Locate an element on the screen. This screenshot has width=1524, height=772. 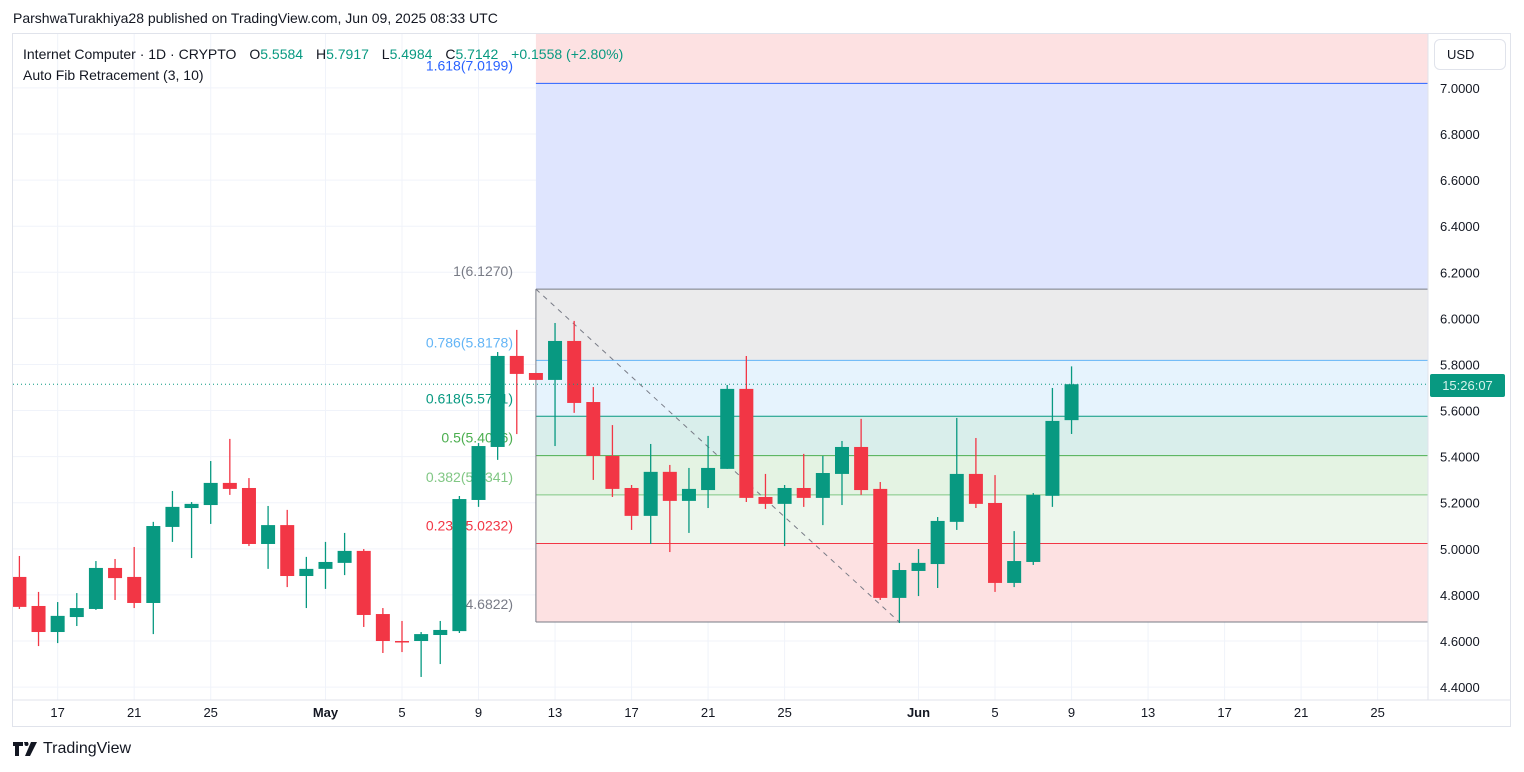
open-value: 5.5584 is located at coordinates (282, 54).